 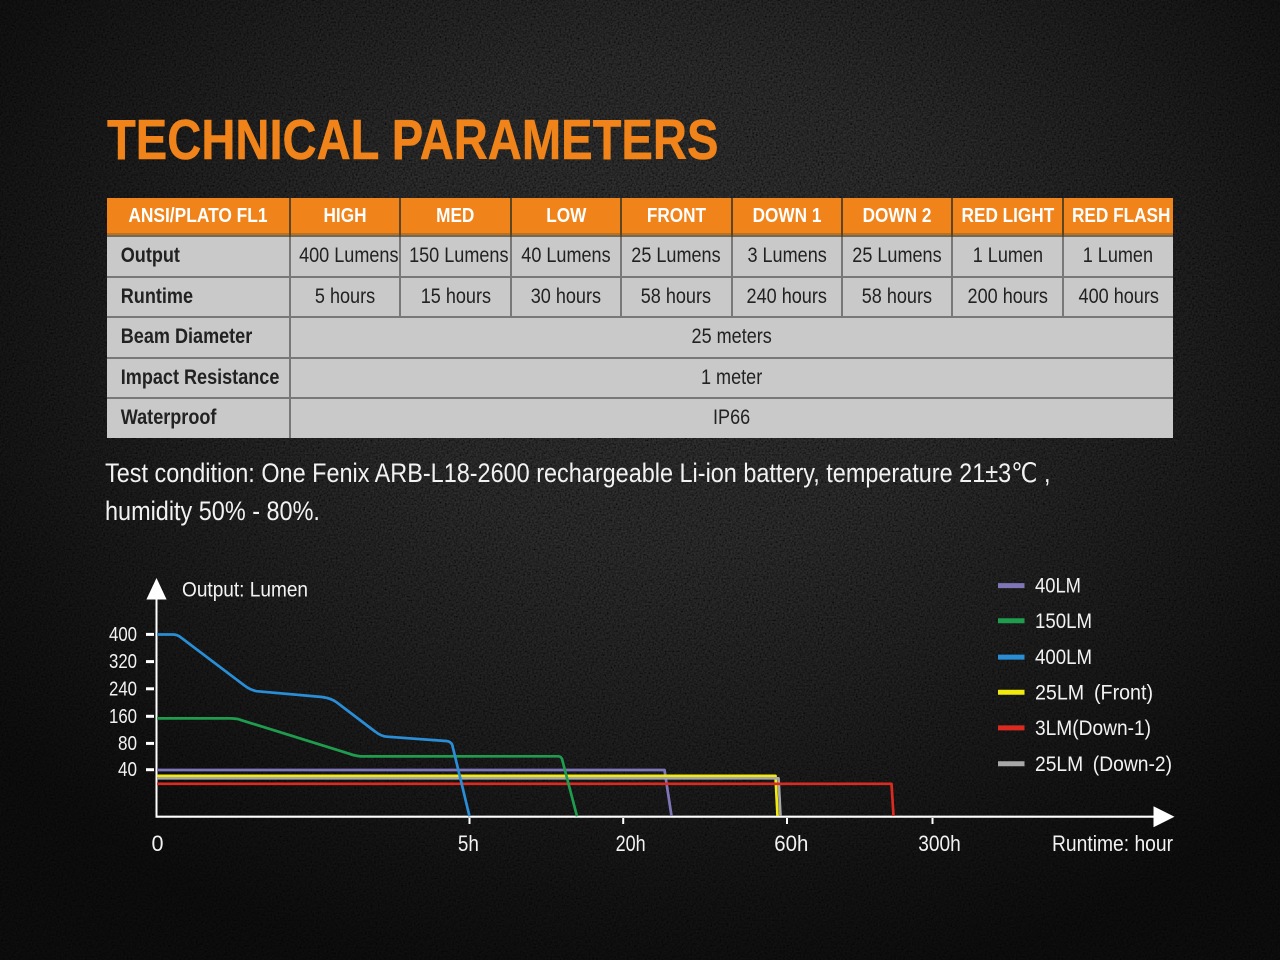 I want to click on svg-text: 40LM, so click(x=1058, y=586).